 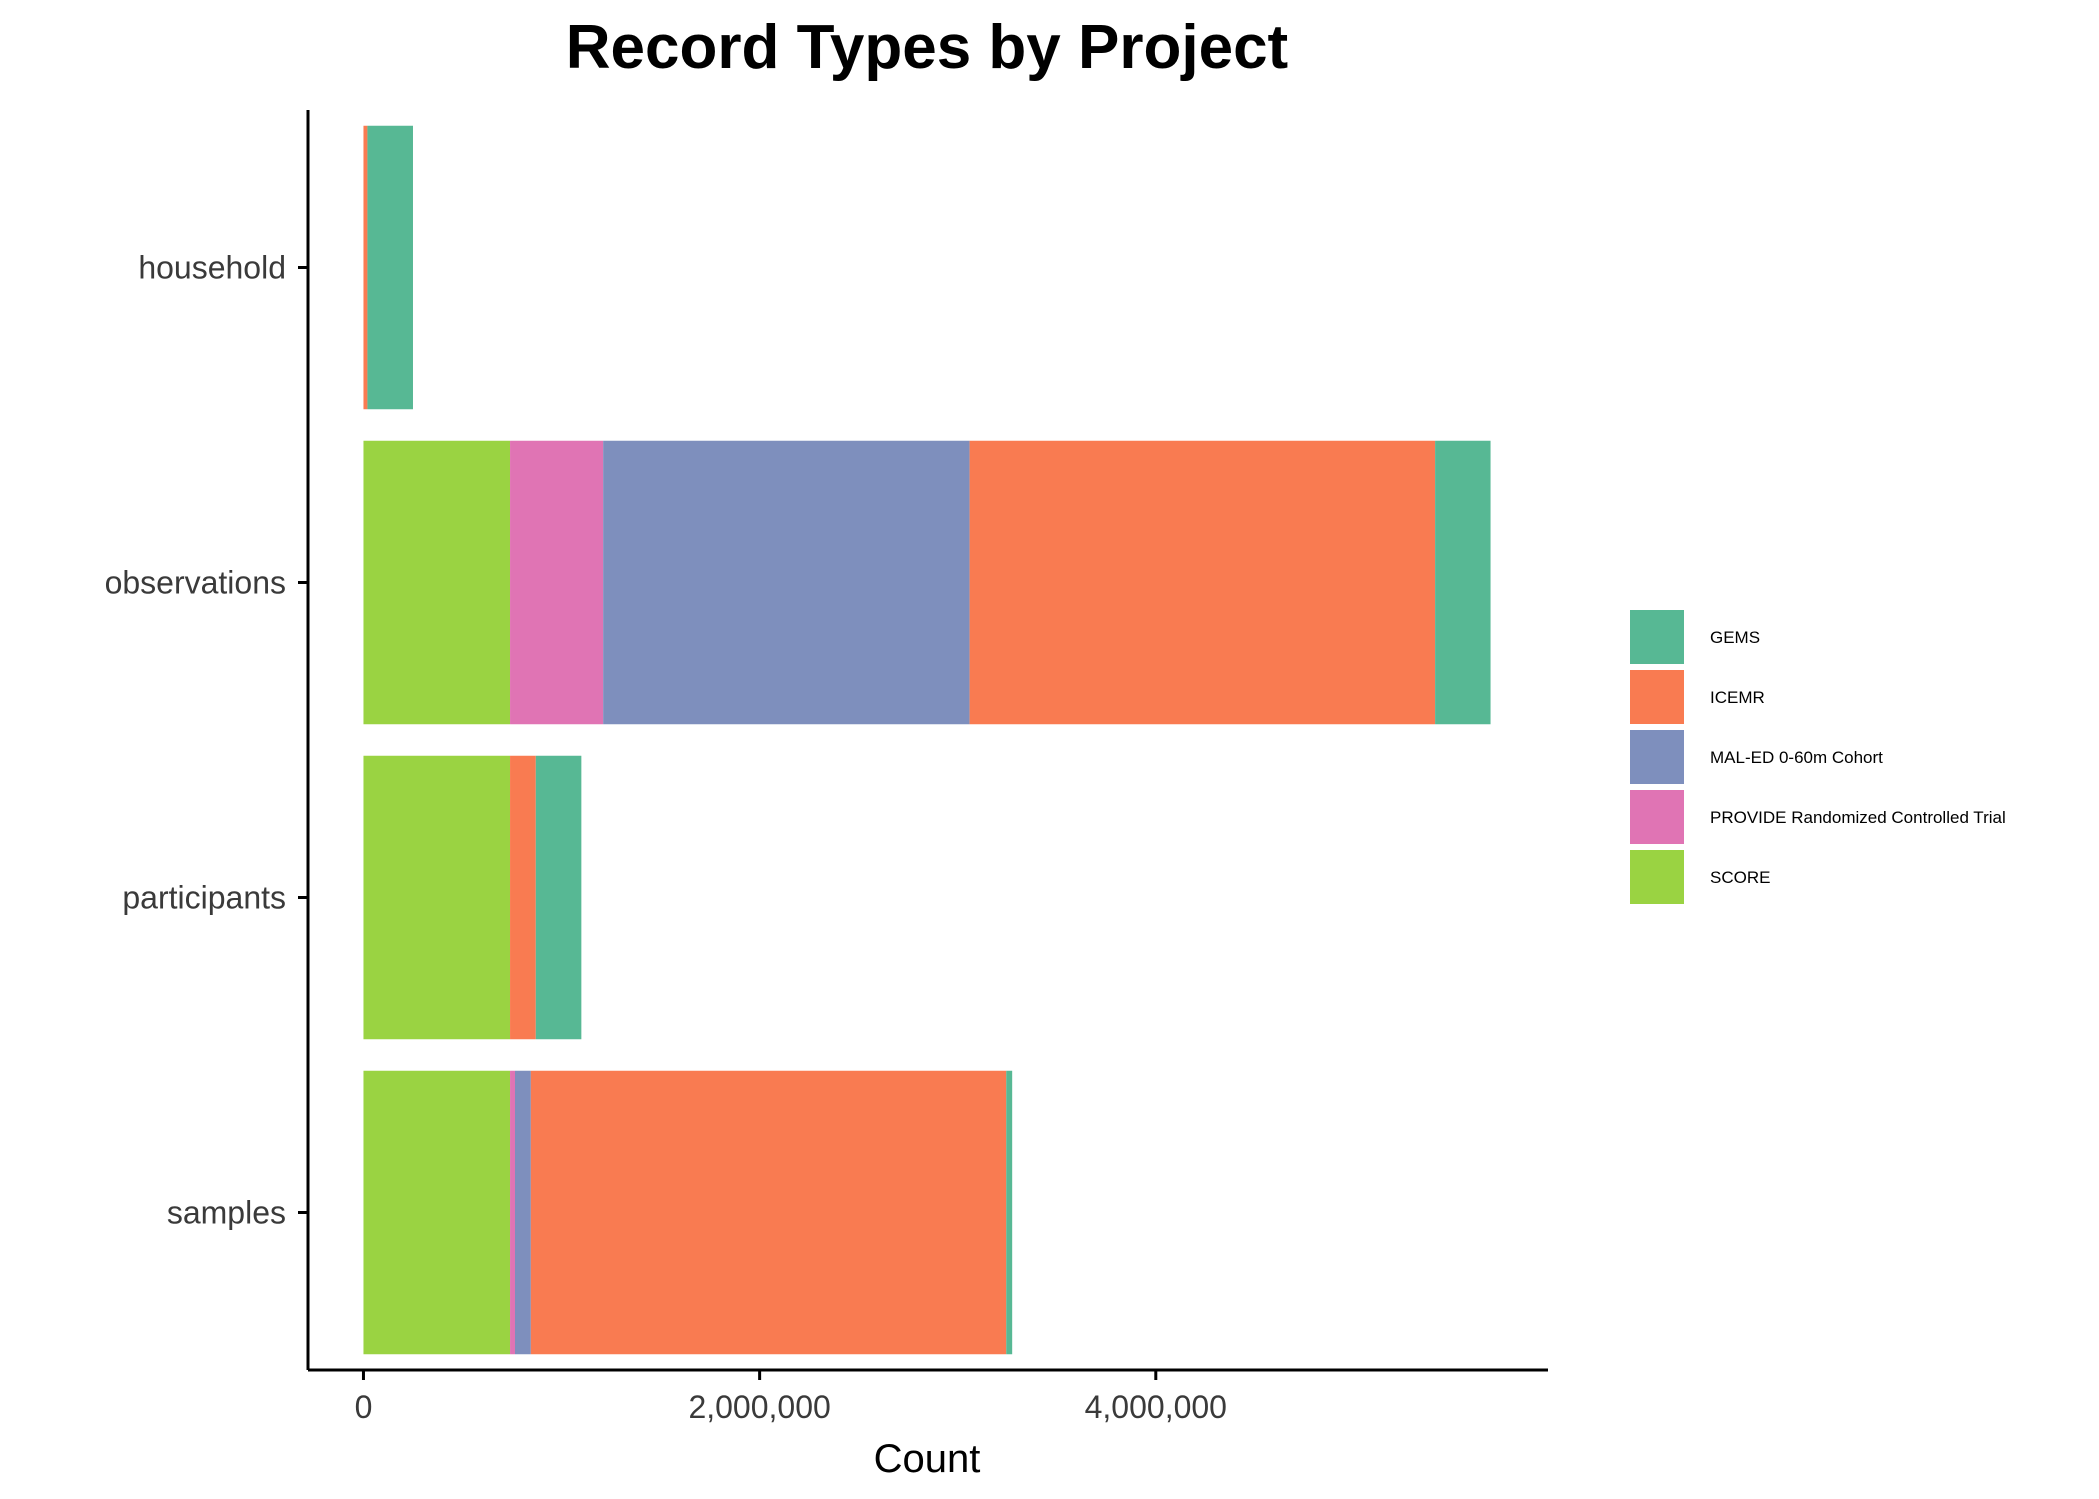 I want to click on legend-key-icemr, so click(x=1657, y=697).